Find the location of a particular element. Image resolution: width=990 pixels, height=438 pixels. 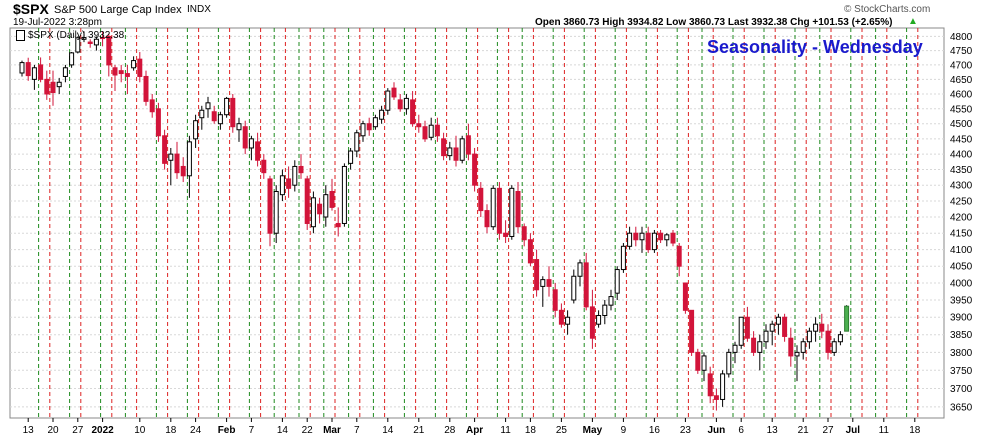

y-tick-label: 3900 is located at coordinates (961, 318).